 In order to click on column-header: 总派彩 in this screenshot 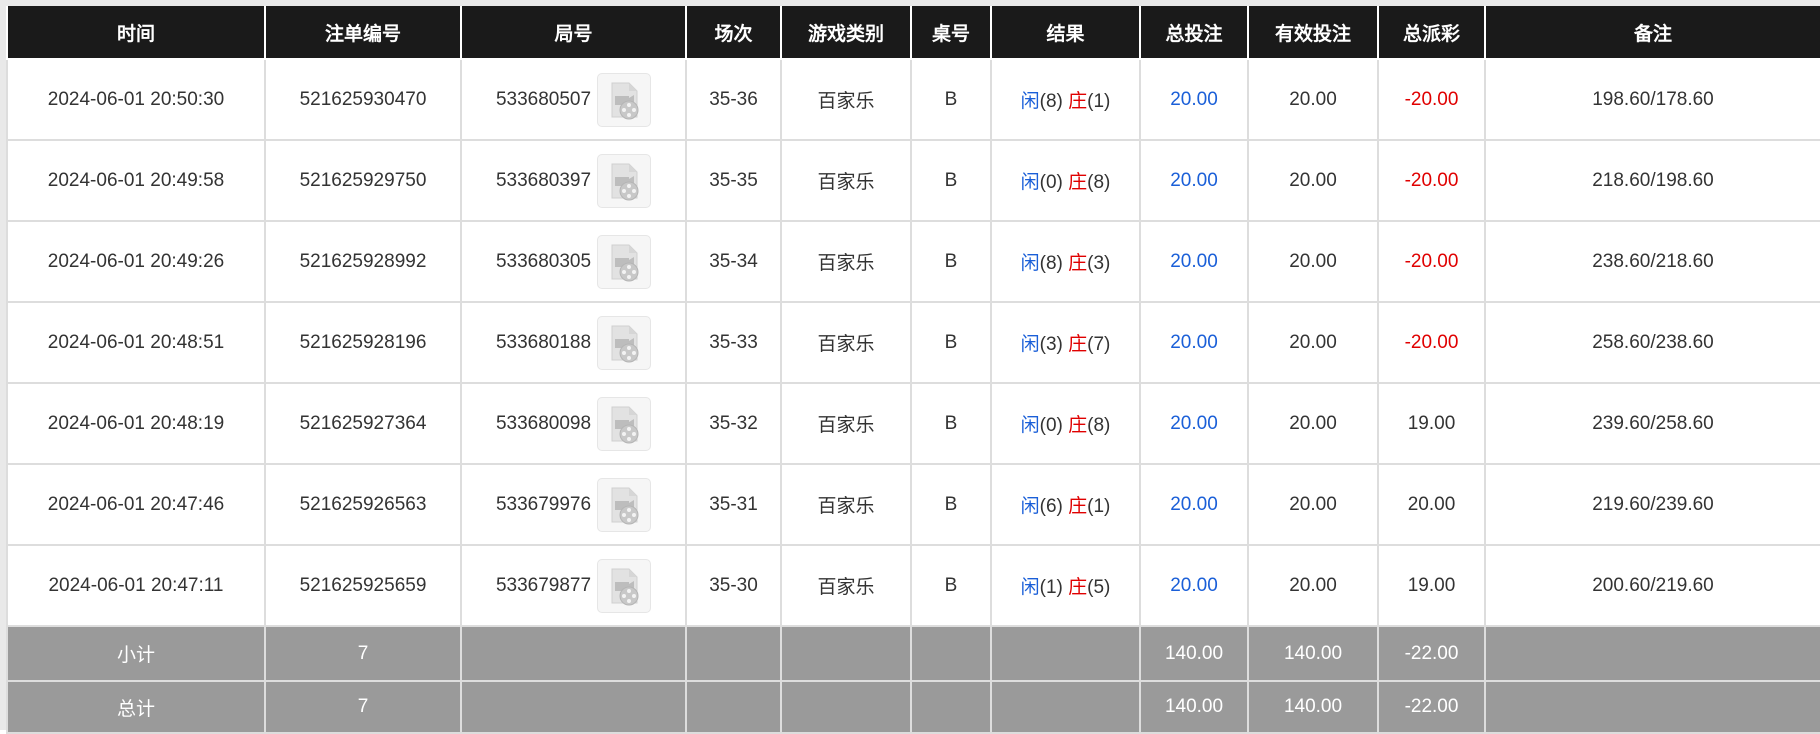, I will do `click(1431, 33)`.